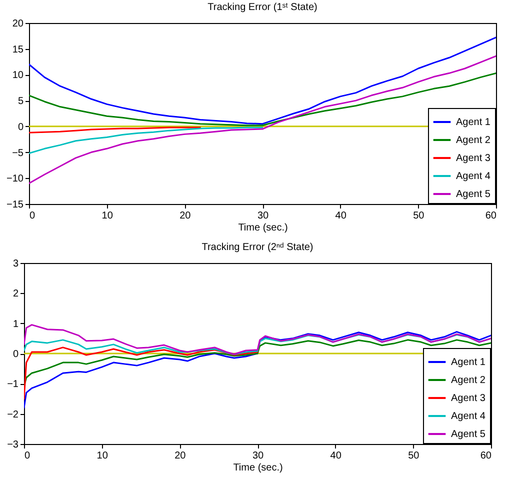 This screenshot has height=493, width=510. What do you see at coordinates (15, 264) in the screenshot?
I see `y-tick-label: 3` at bounding box center [15, 264].